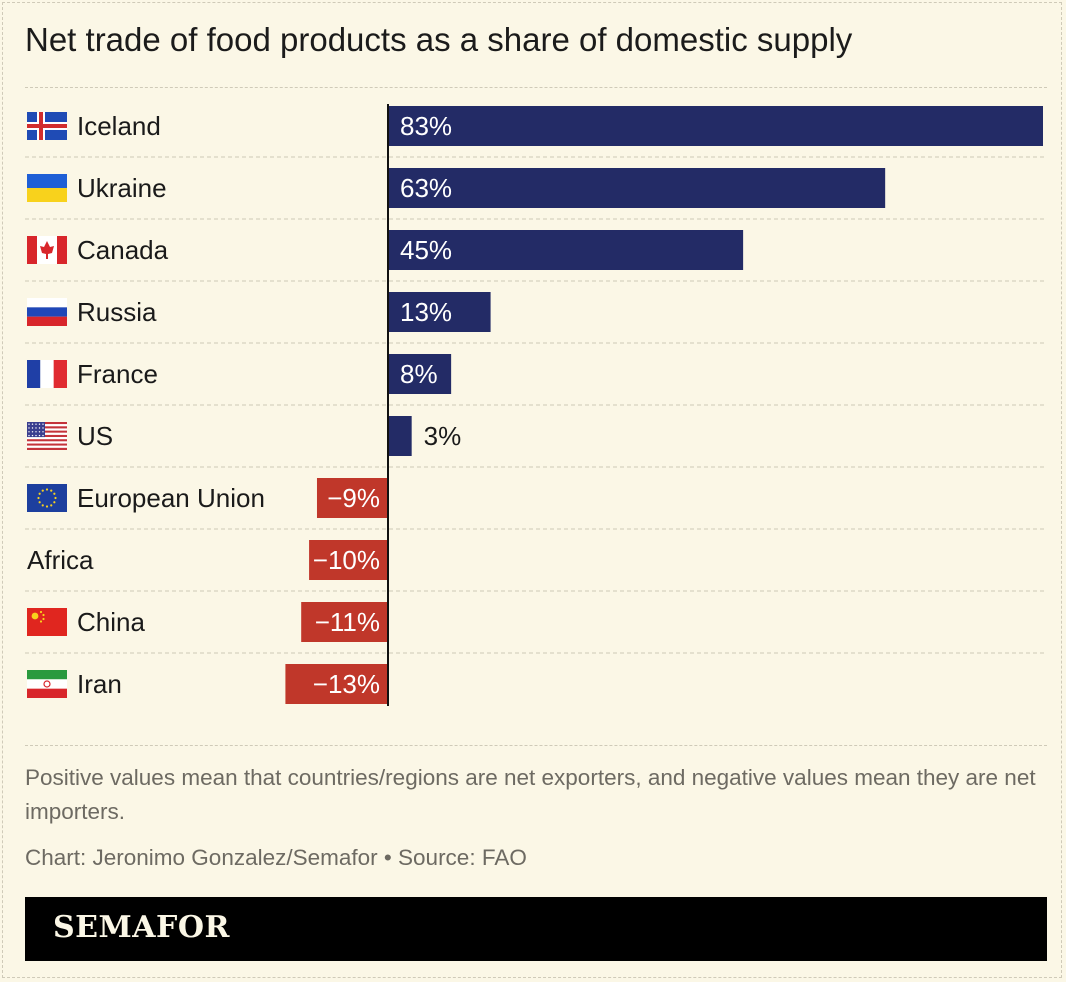  I want to click on category-label: Africa, so click(60, 560).